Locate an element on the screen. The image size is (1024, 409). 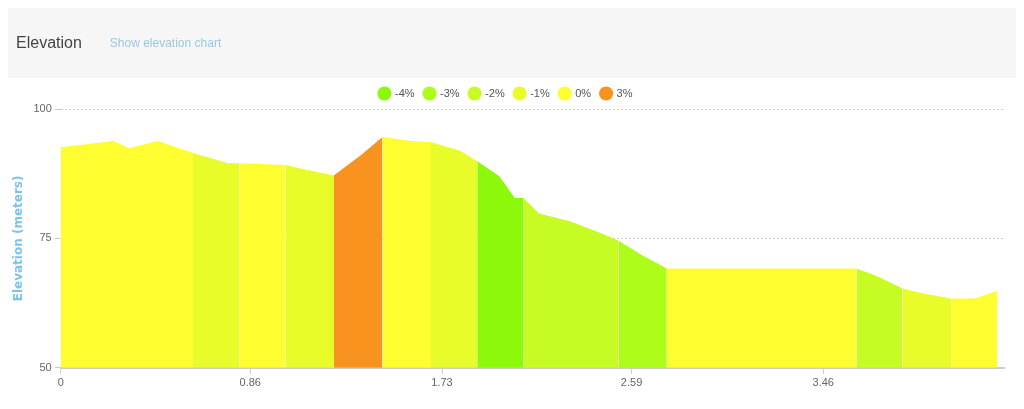
legend-label: -3% is located at coordinates (450, 92).